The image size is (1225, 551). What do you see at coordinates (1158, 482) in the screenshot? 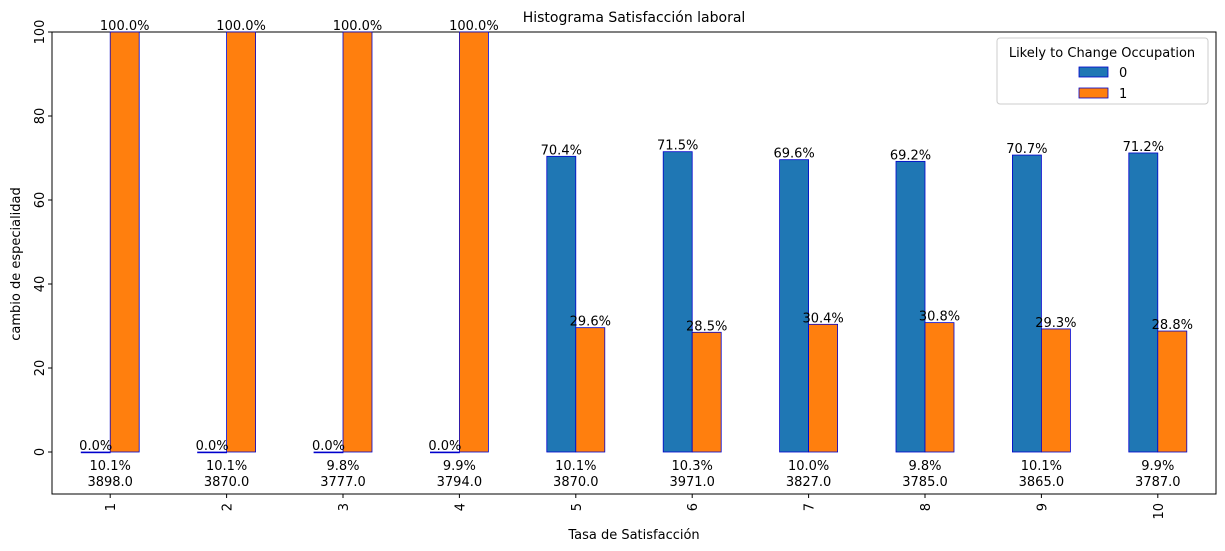
I see `category-count-label-10: 3787.0` at bounding box center [1158, 482].